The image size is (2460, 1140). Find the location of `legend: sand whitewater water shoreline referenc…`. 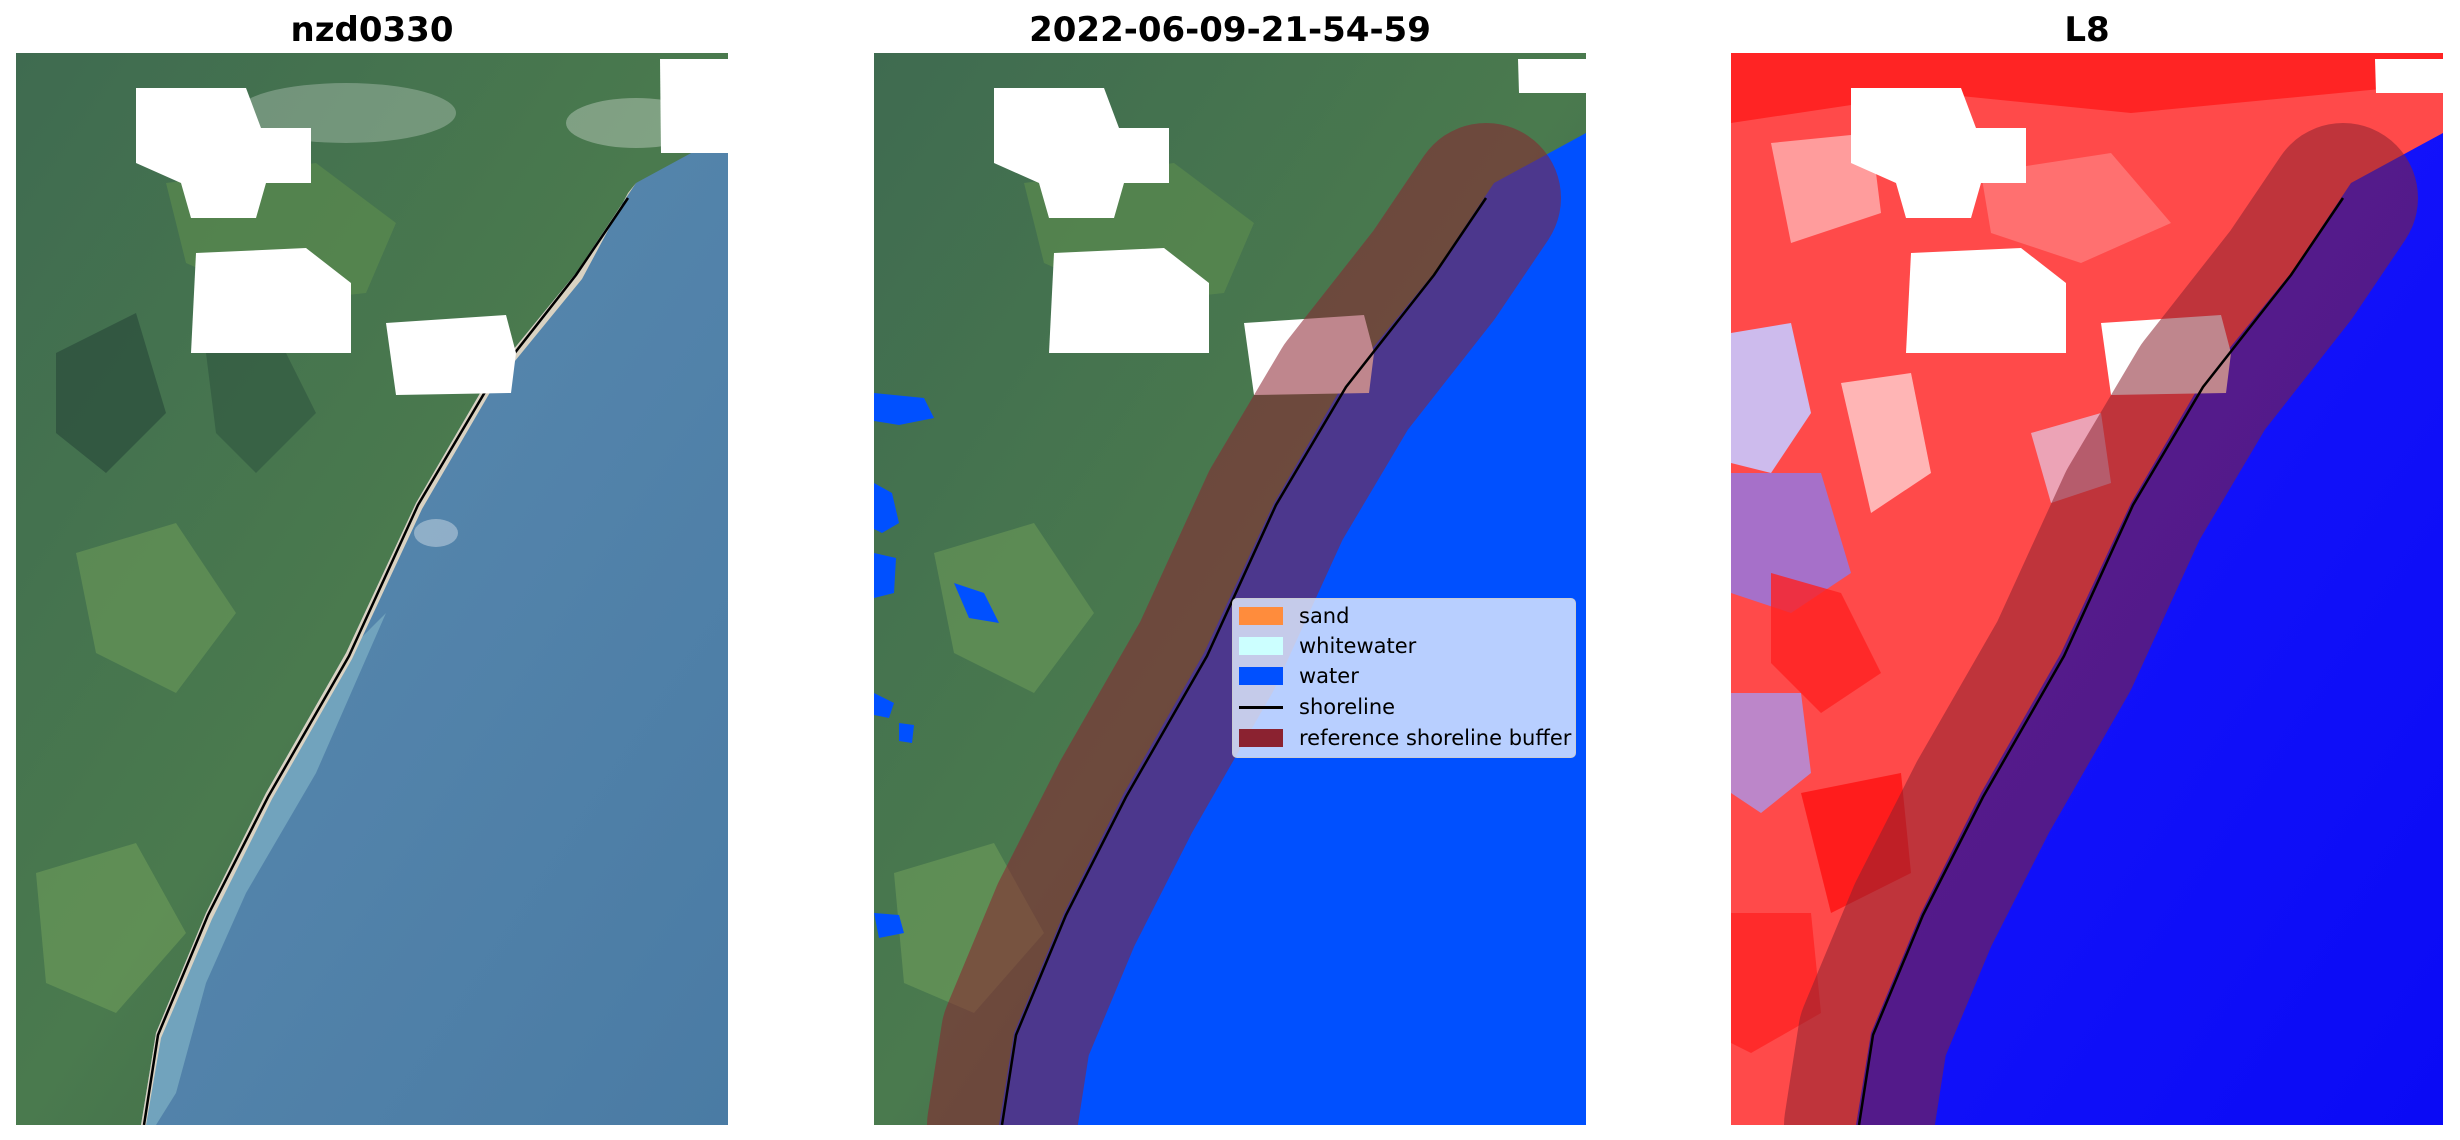

legend: sand whitewater water shoreline referenc… is located at coordinates (1404, 678).